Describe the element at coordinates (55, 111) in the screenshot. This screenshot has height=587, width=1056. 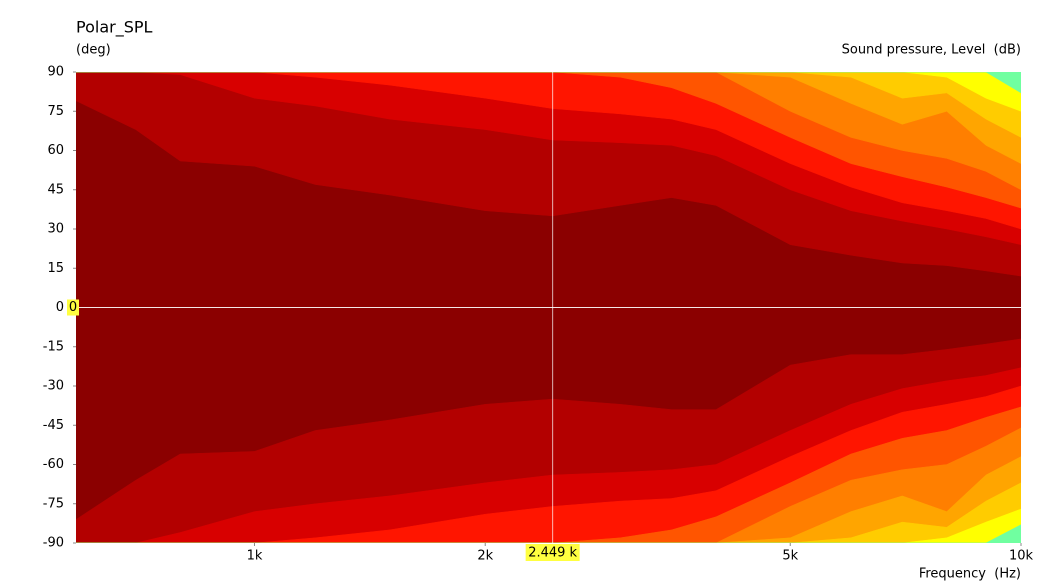
I see `y-tick-label: 75` at that location.